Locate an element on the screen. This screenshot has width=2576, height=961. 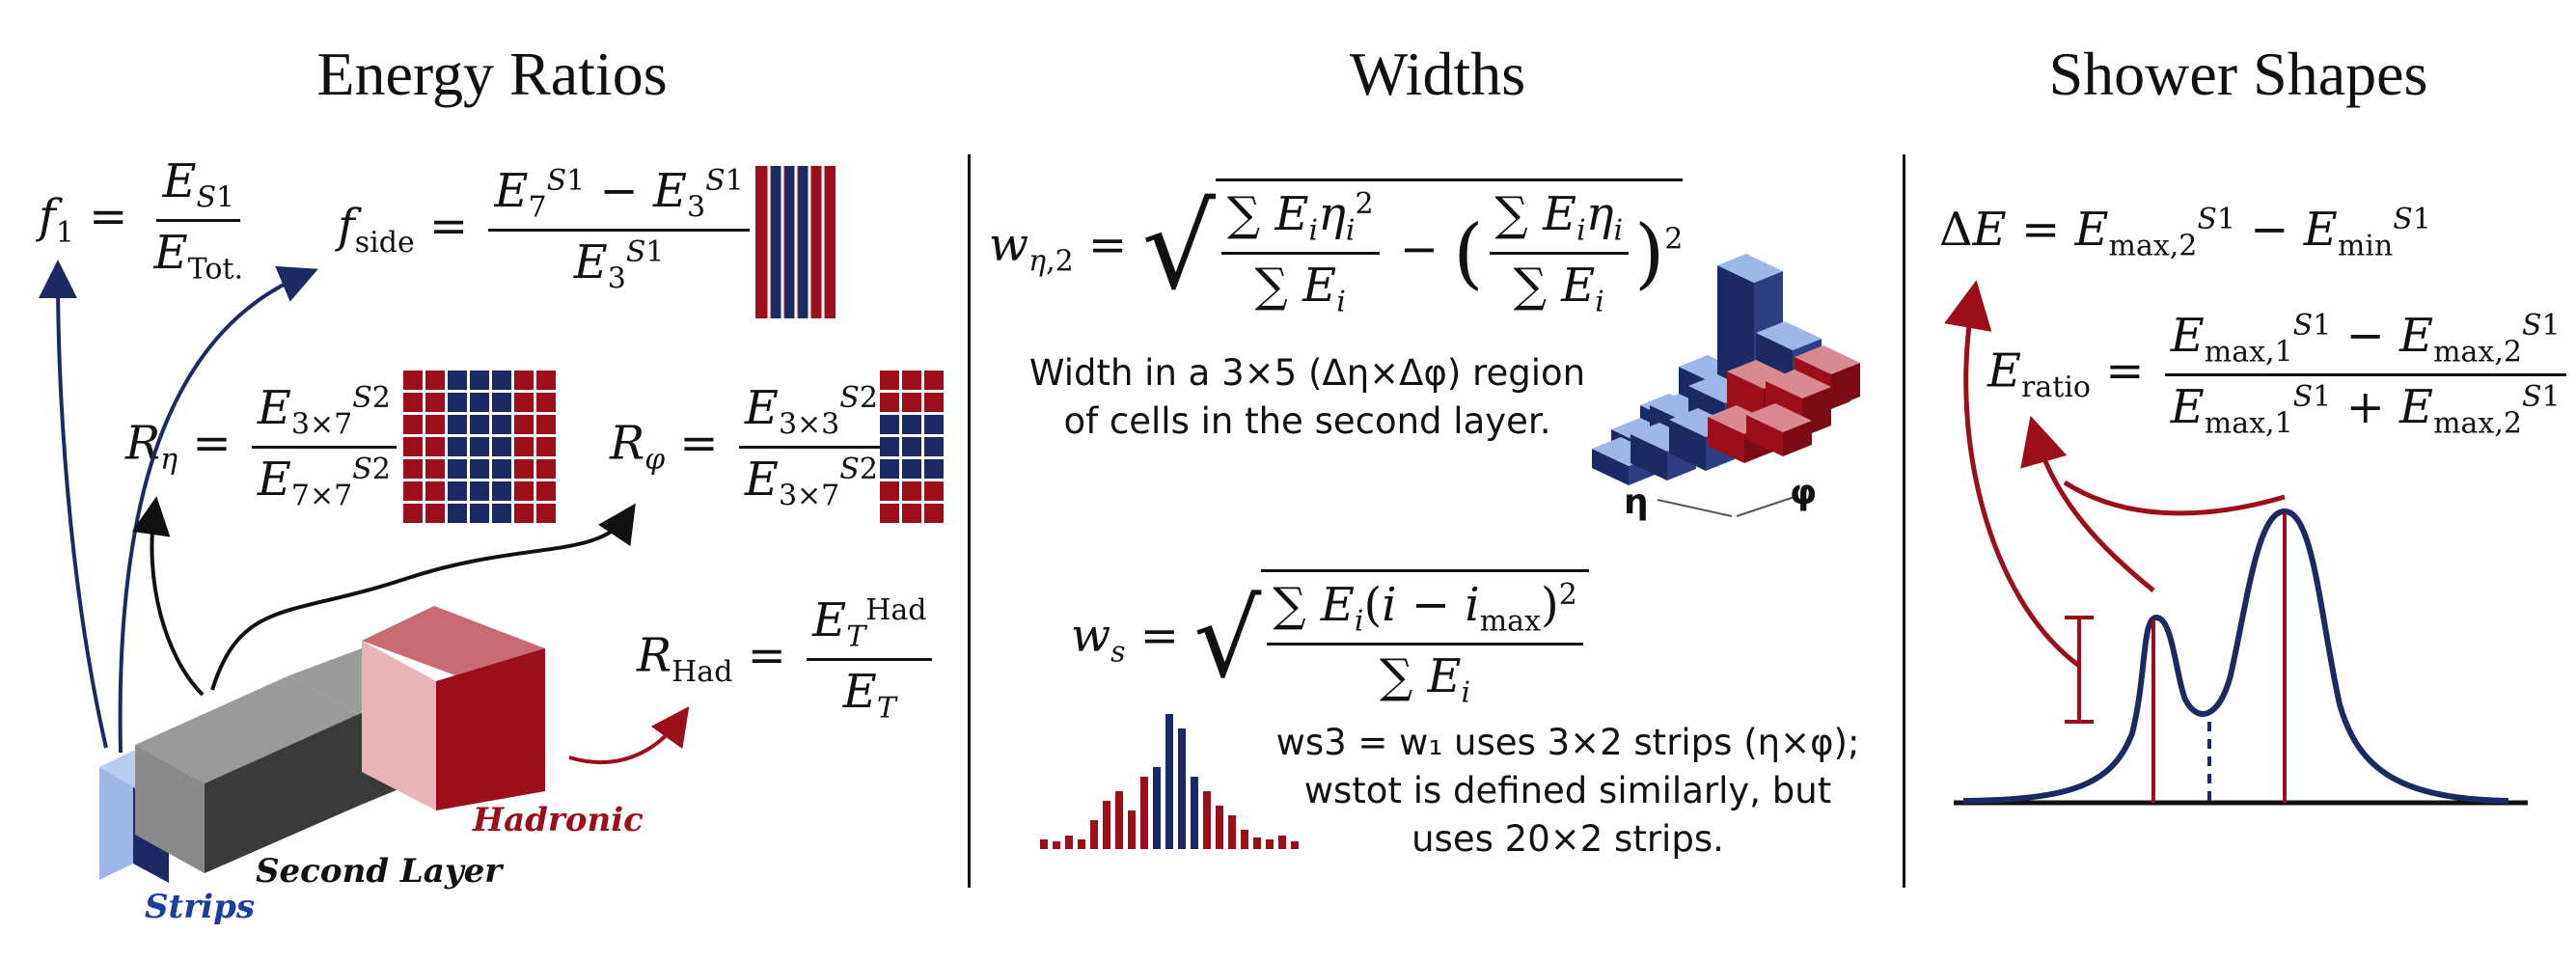
reta-grid-icon is located at coordinates (480, 447).